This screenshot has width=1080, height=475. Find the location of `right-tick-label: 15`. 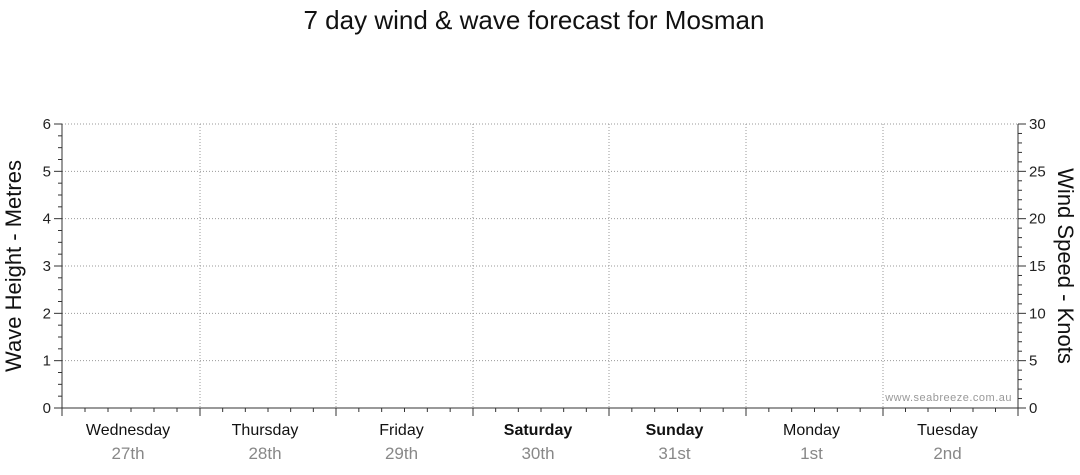

right-tick-label: 15 is located at coordinates (1037, 266).